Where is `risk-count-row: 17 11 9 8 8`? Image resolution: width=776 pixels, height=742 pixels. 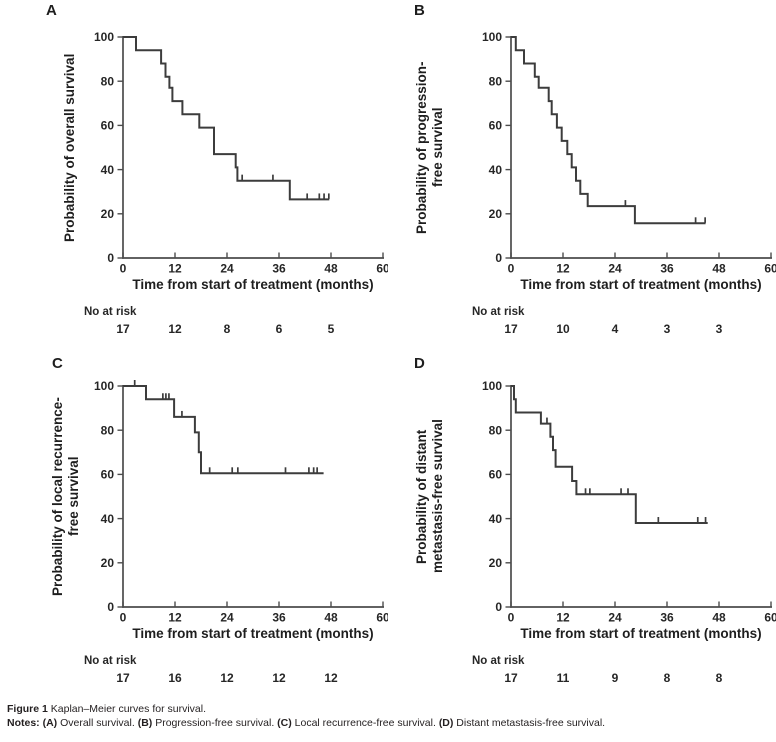
risk-count-row: 17 11 9 8 8 is located at coordinates (582, 679).